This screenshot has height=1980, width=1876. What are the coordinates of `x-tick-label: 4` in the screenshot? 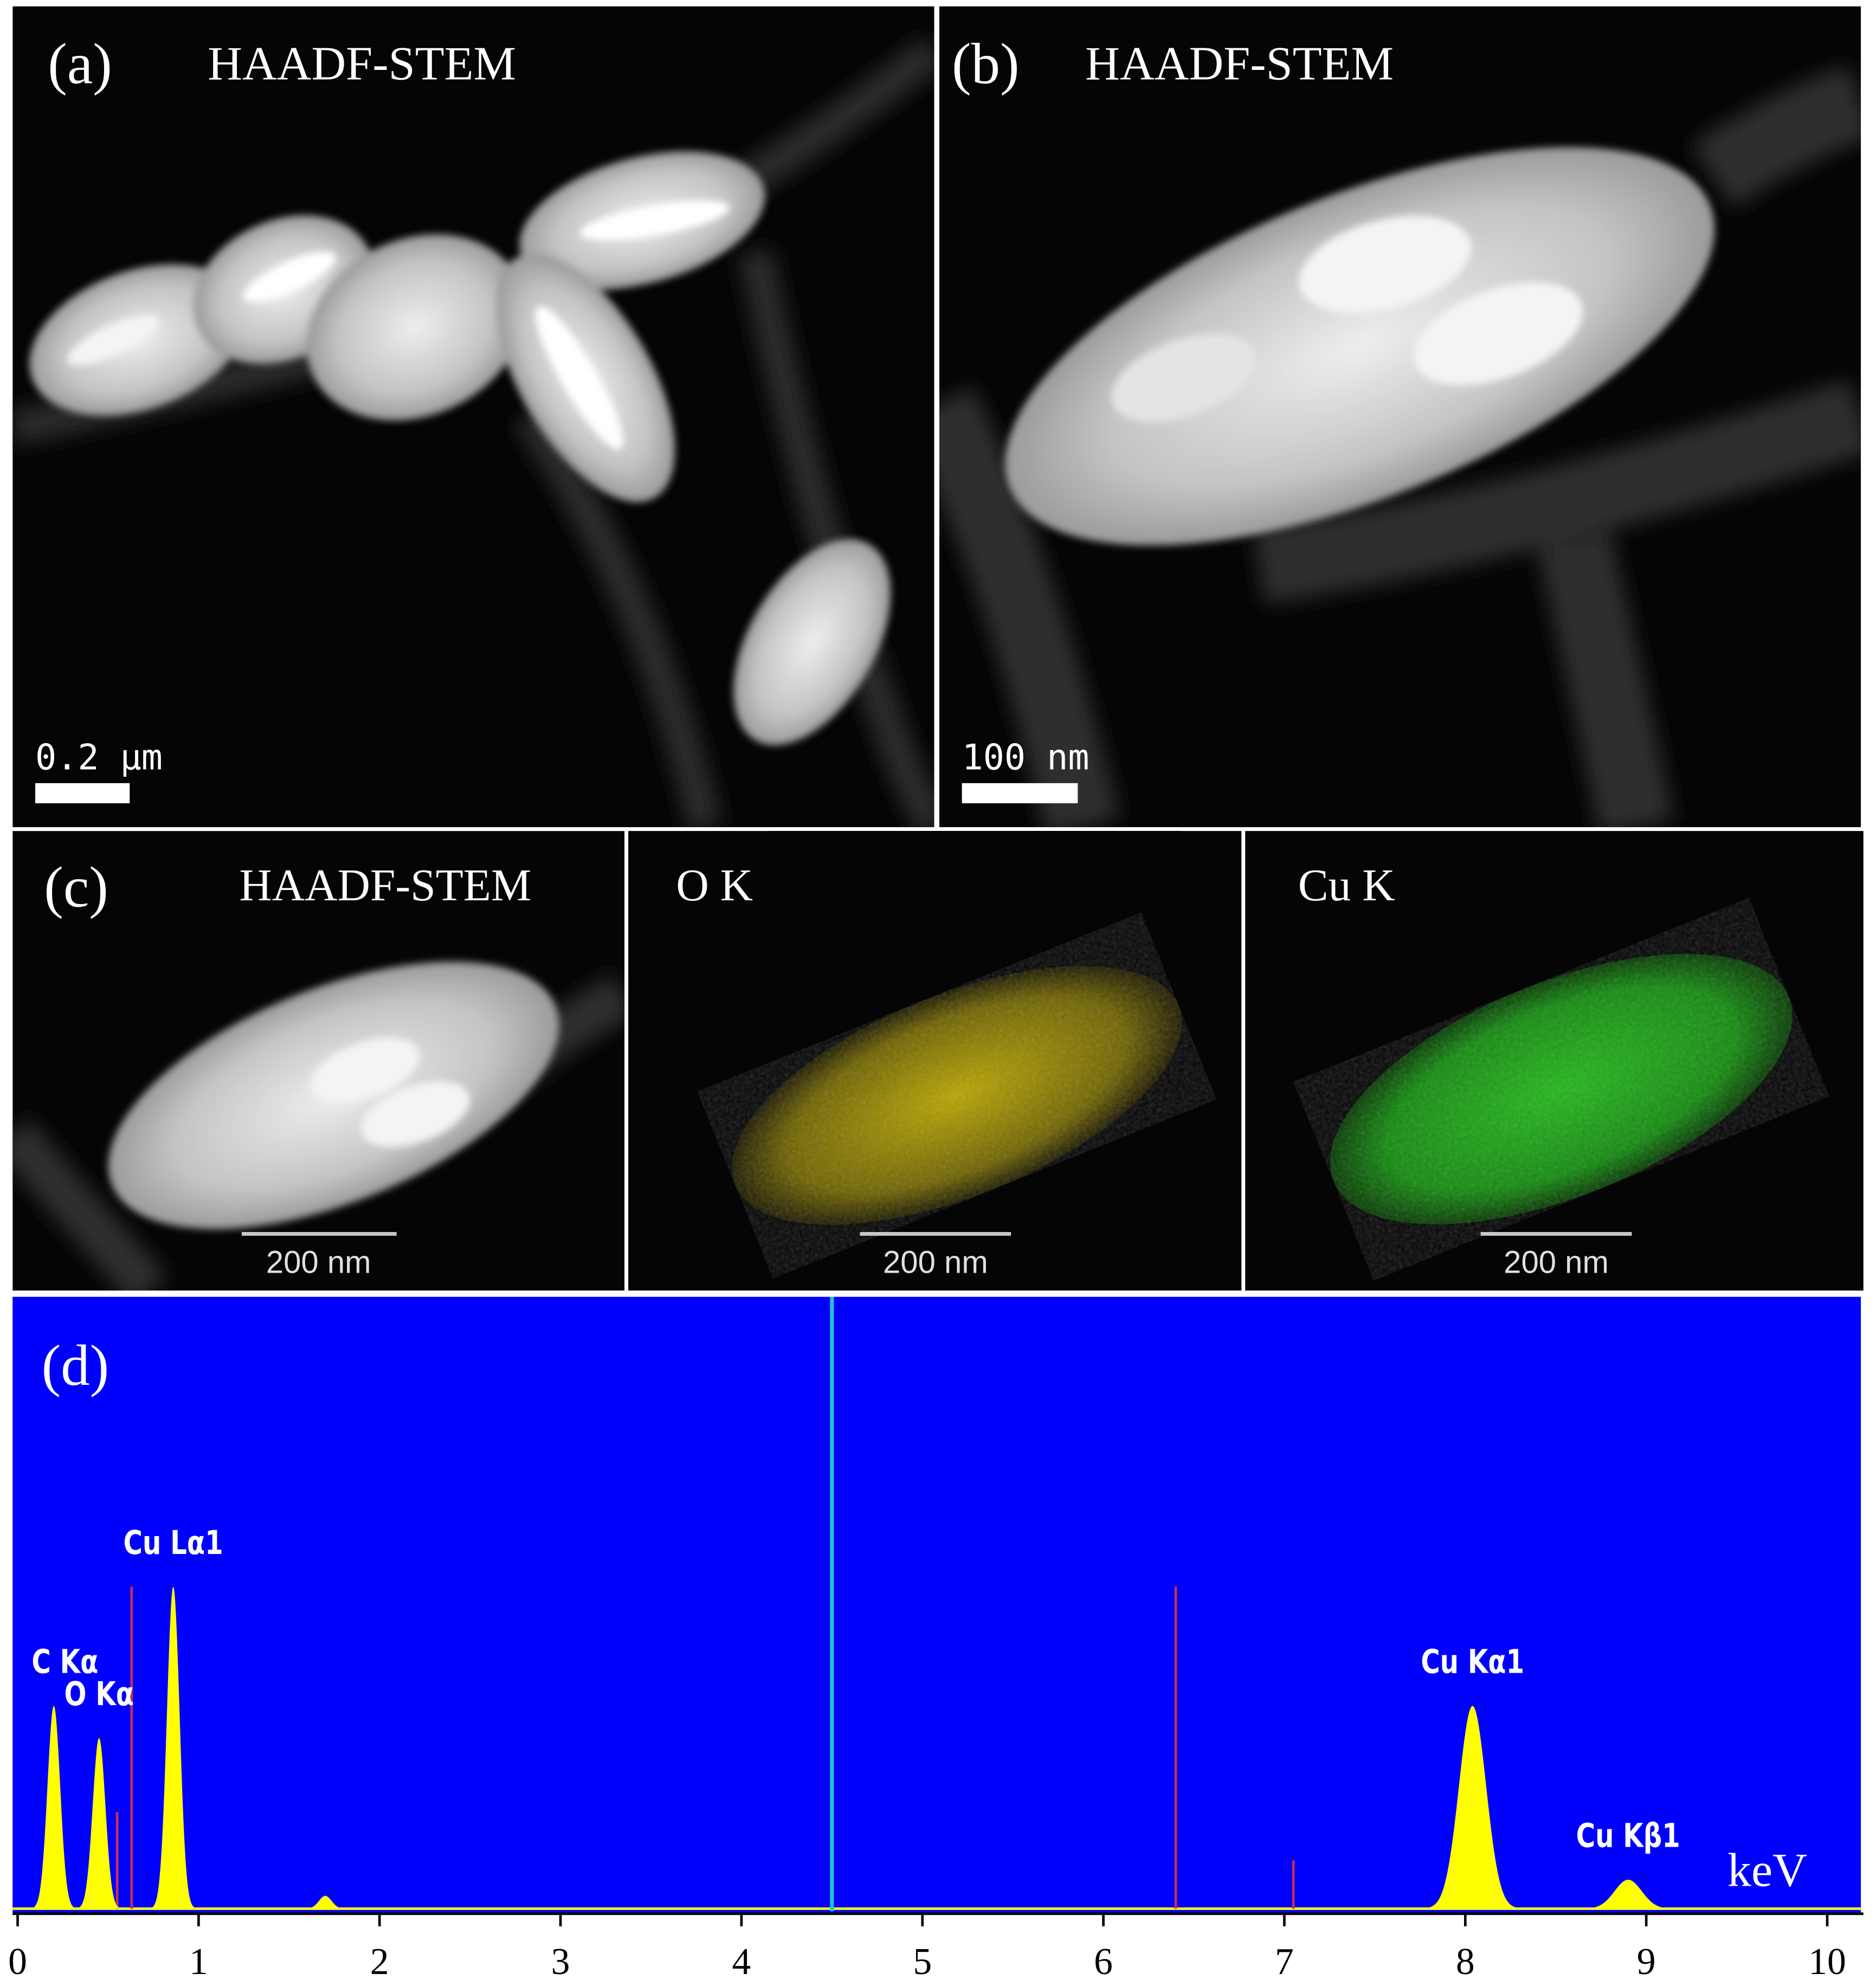 It's located at (741, 1960).